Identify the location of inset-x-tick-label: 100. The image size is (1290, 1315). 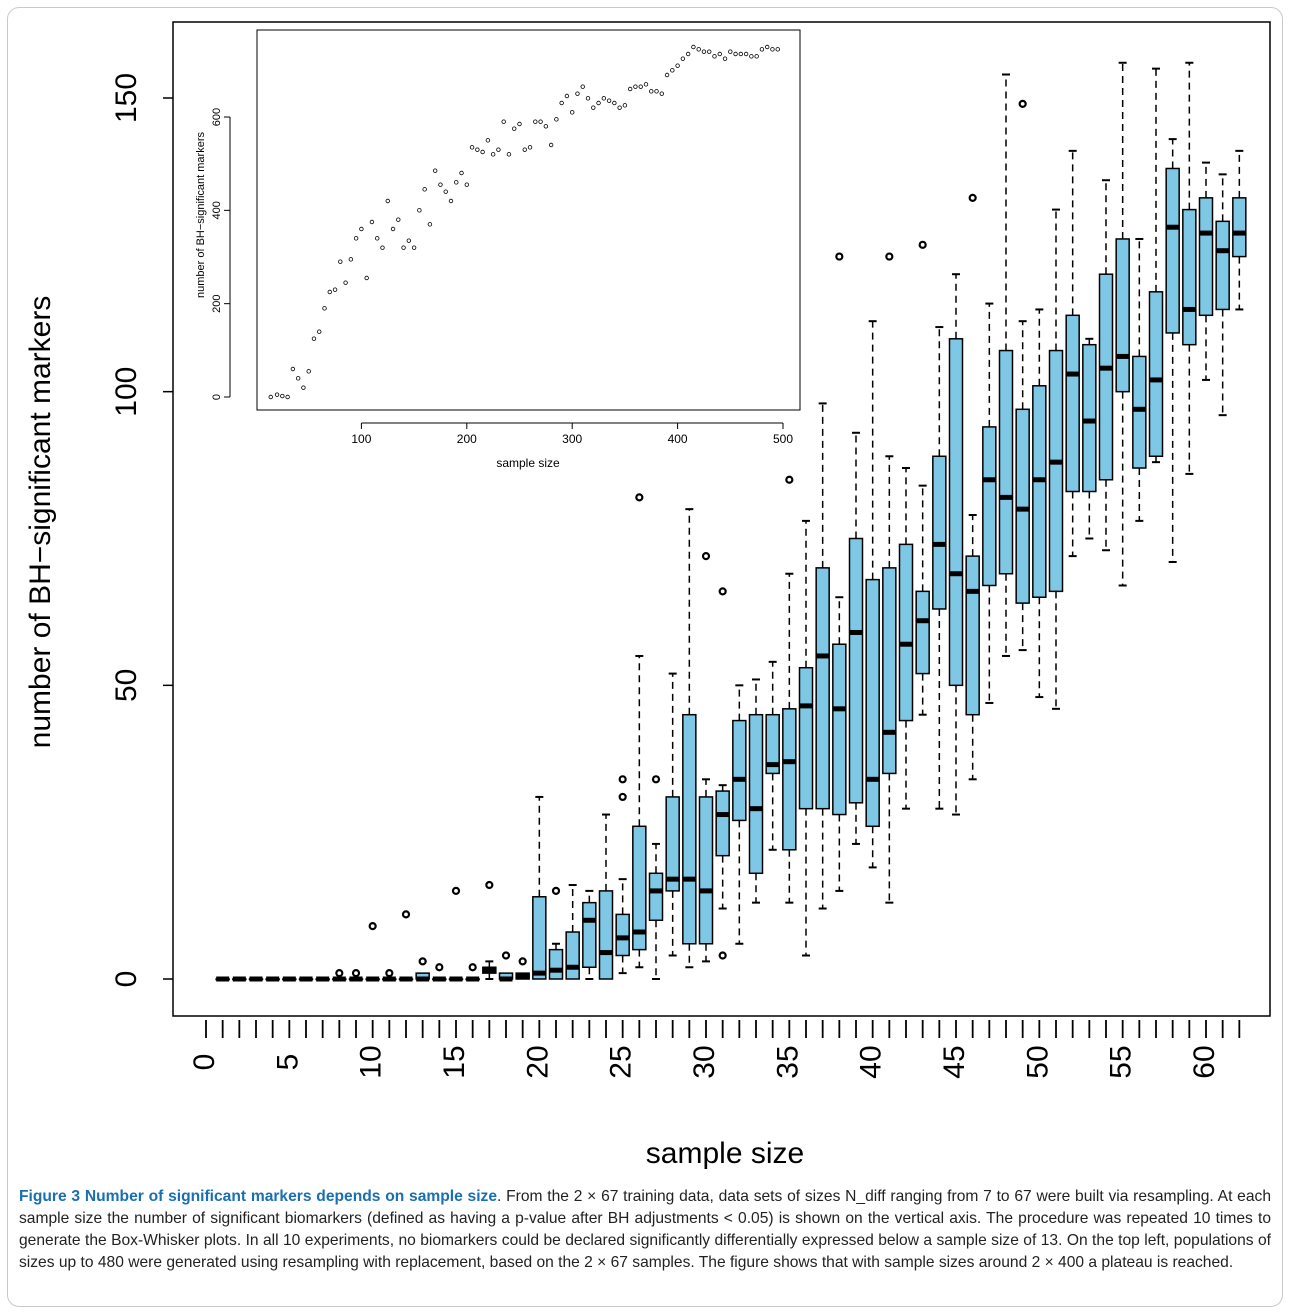
(361, 439).